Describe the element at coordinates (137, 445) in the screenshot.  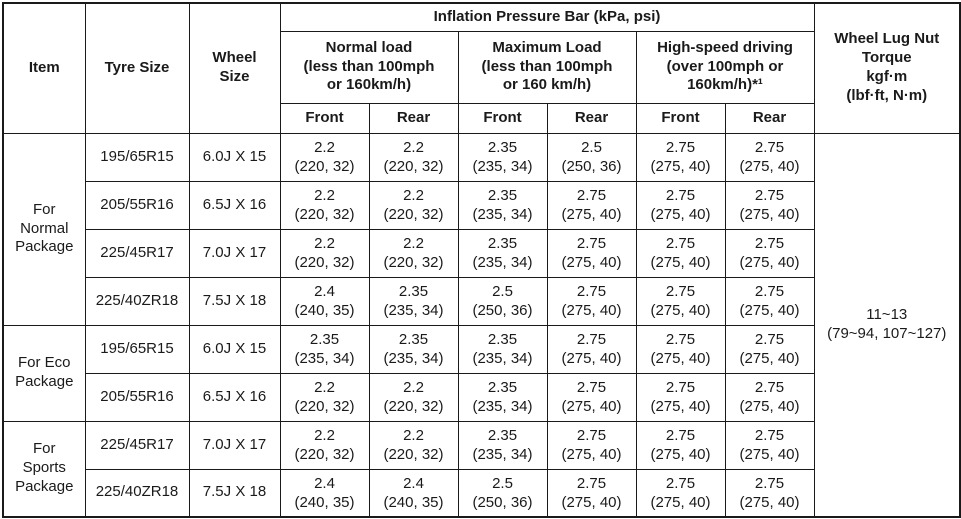
I see `tyre-size-cell: 225/45R17` at that location.